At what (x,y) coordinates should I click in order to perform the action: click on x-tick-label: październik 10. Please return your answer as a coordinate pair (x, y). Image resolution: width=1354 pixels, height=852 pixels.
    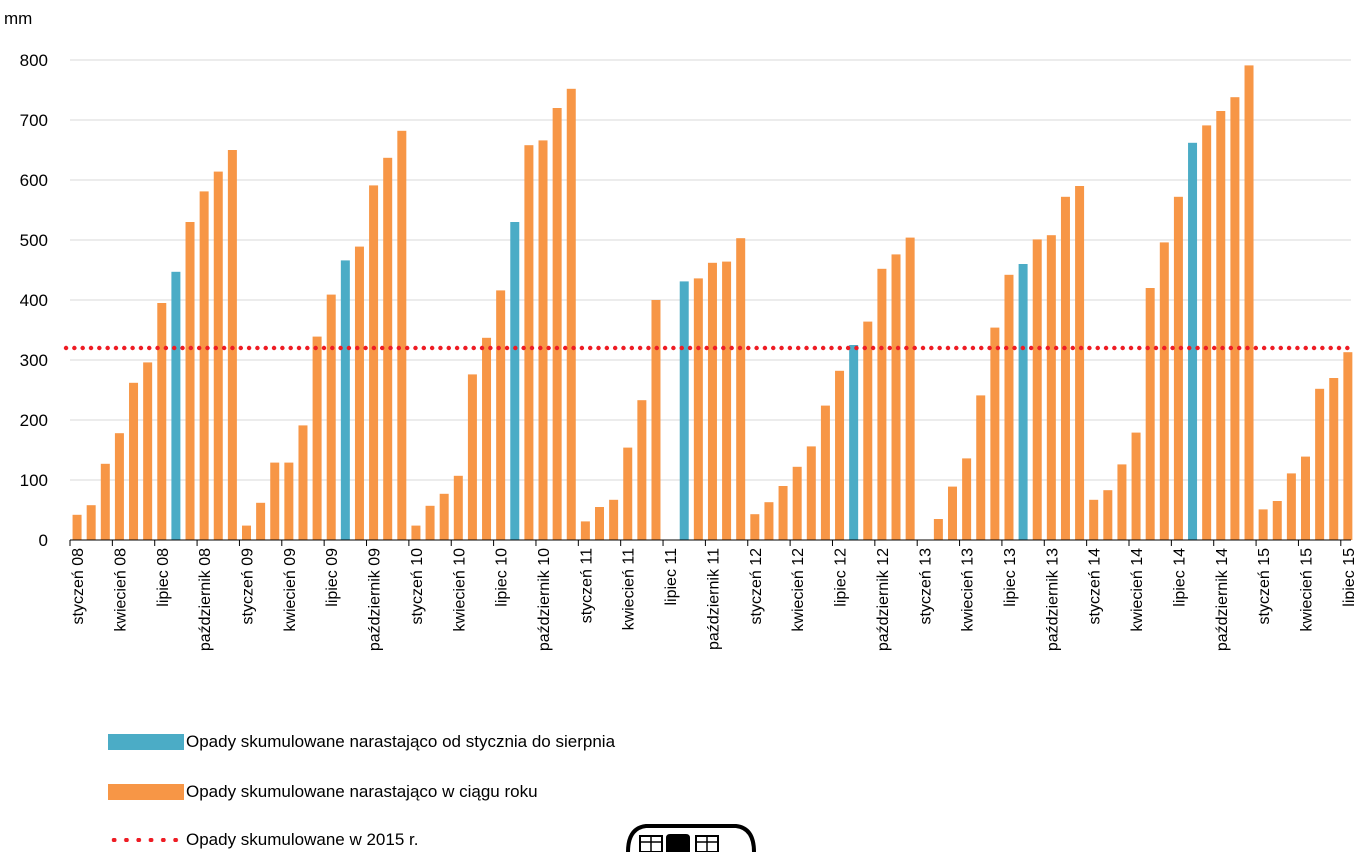
    Looking at the image, I should click on (544, 599).